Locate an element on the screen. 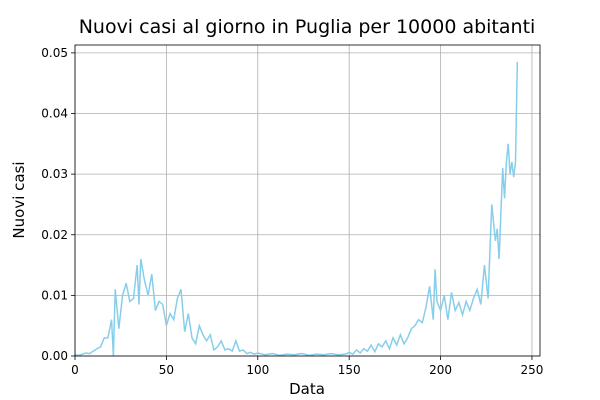 Image resolution: width=600 pixels, height=400 pixels. x-tick-label: 0 is located at coordinates (75, 370).